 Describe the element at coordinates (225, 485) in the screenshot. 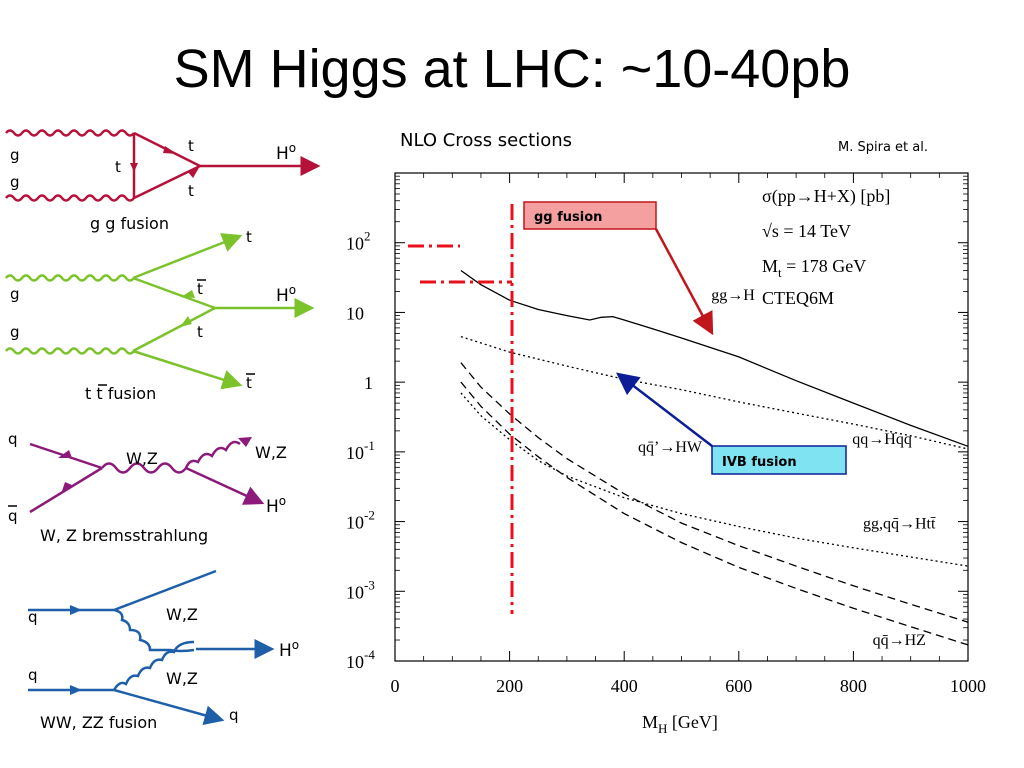

I see `higgs-line` at that location.